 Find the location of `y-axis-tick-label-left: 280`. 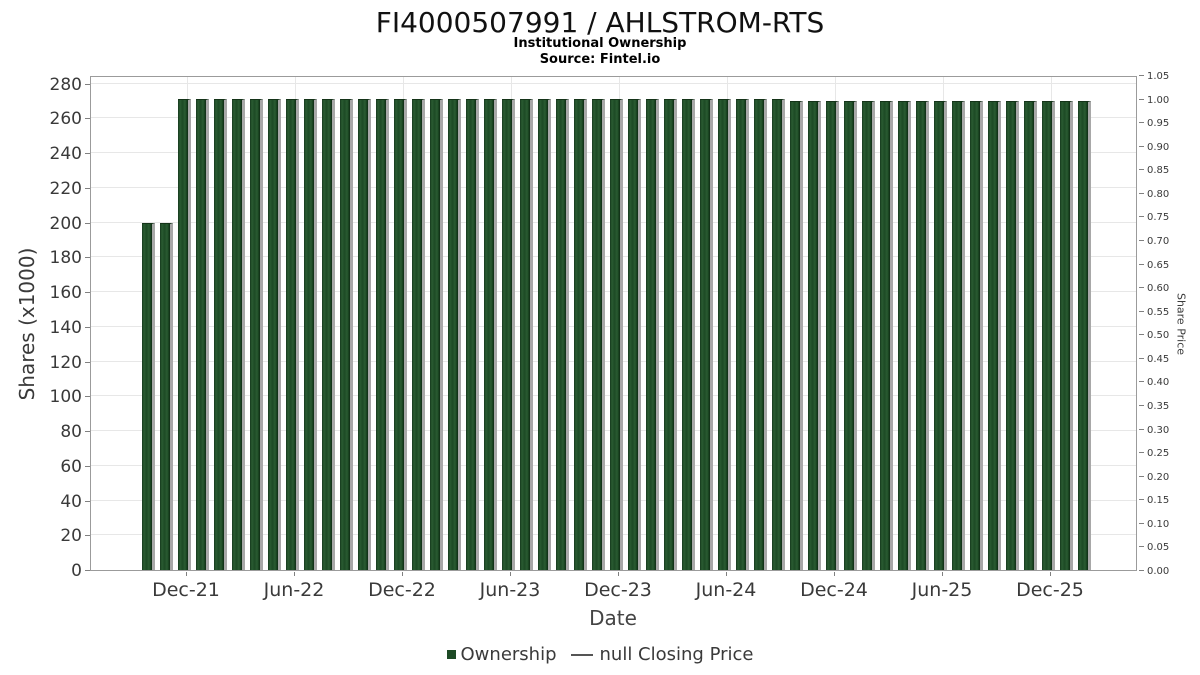

y-axis-tick-label-left: 280 is located at coordinates (65, 84).